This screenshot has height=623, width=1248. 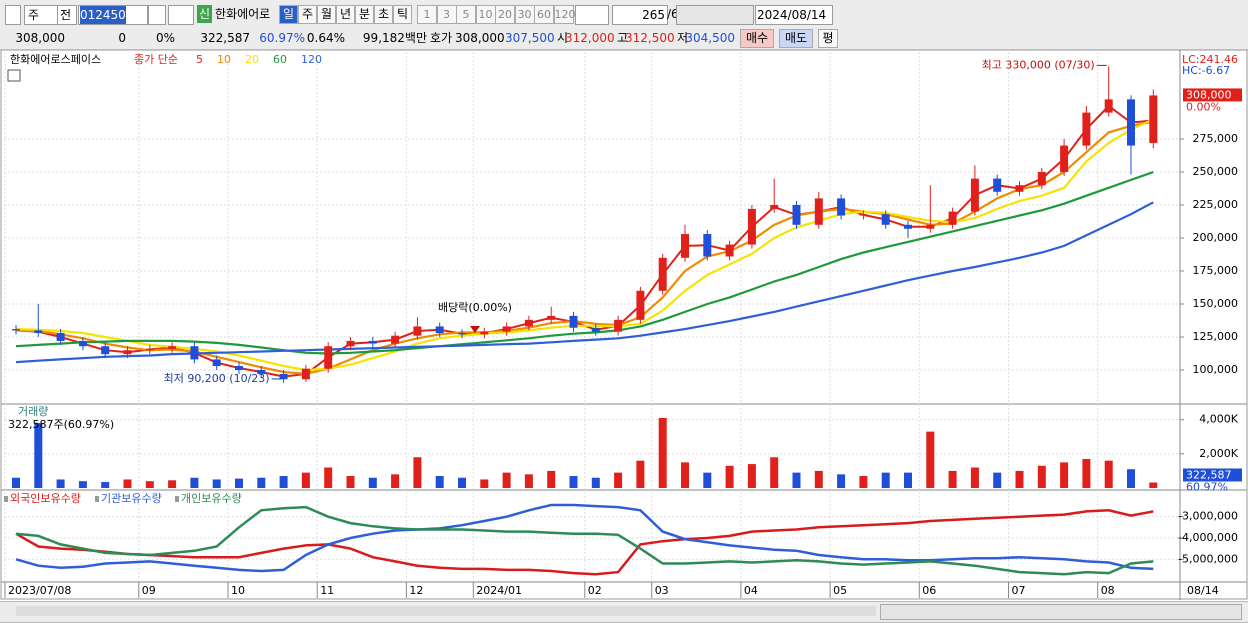 What do you see at coordinates (122, 38) in the screenshot?
I see `change: 0` at bounding box center [122, 38].